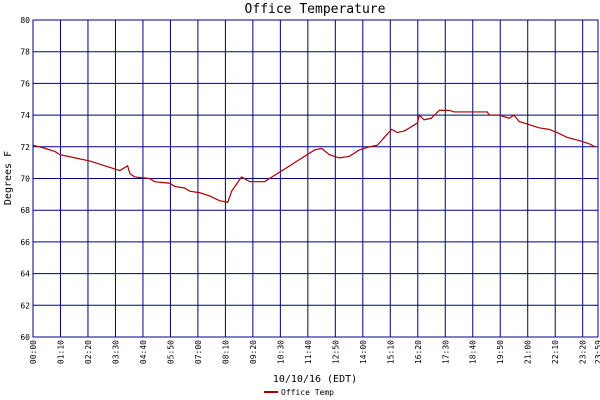 Image resolution: width=600 pixels, height=400 pixels. What do you see at coordinates (143, 352) in the screenshot?
I see `x-tick-label: 04:40` at bounding box center [143, 352].